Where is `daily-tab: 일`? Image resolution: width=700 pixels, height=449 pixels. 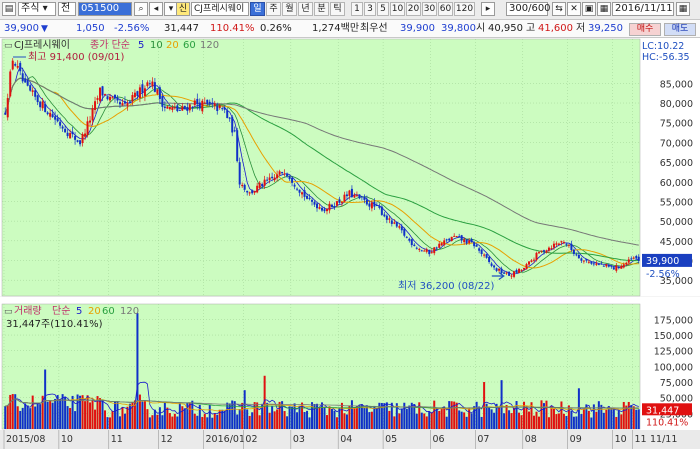 daily-tab: 일 is located at coordinates (257, 9).